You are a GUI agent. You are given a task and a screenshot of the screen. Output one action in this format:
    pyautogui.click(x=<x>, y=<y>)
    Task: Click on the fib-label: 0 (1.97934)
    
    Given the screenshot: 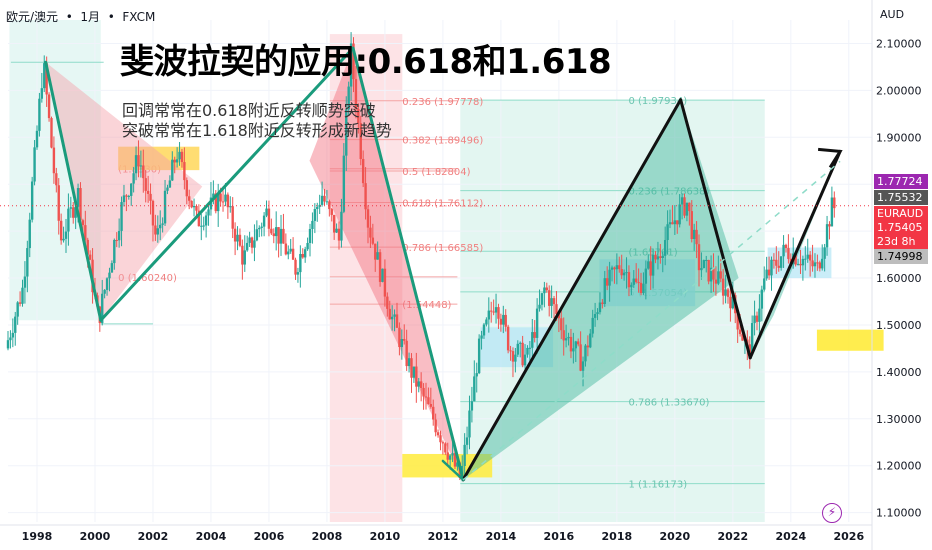 What is the action you would take?
    pyautogui.click(x=657, y=101)
    